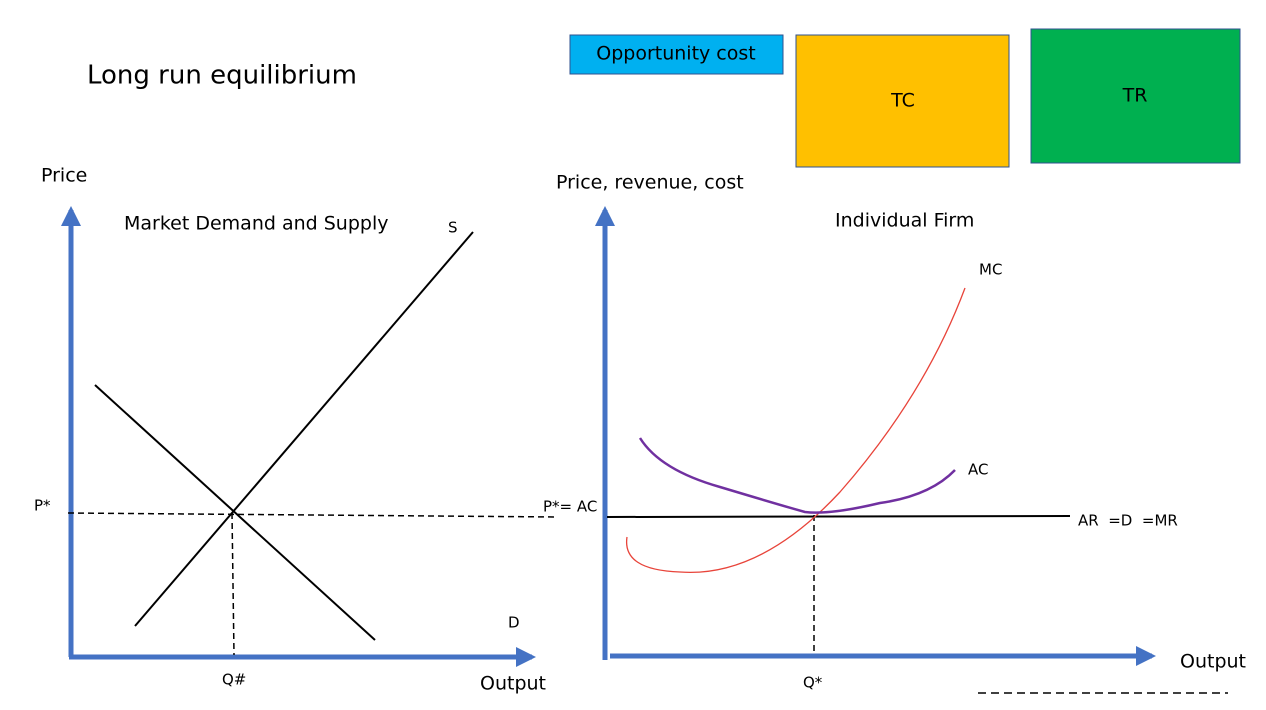  I want to click on box-label: Opportunity cost, so click(675, 54).